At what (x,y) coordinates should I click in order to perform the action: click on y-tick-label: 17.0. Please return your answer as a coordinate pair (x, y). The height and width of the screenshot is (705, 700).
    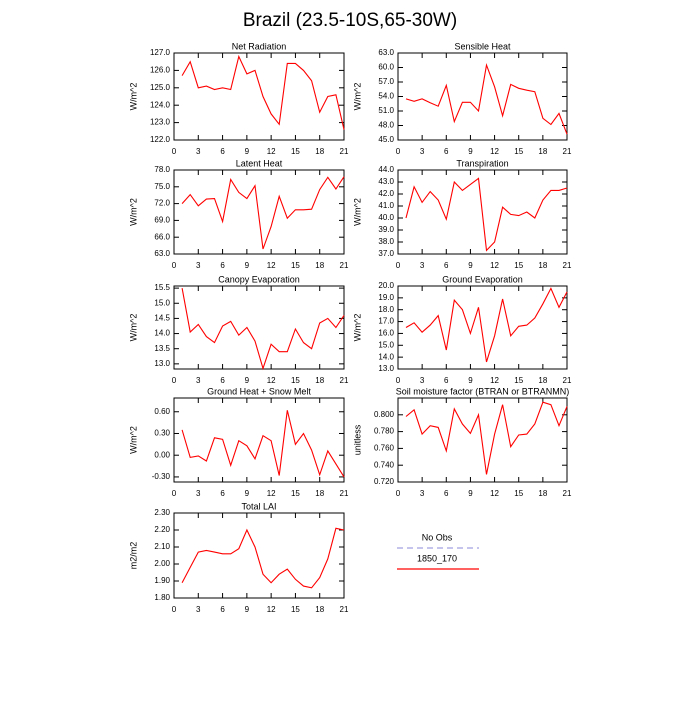
    Looking at the image, I should click on (386, 321).